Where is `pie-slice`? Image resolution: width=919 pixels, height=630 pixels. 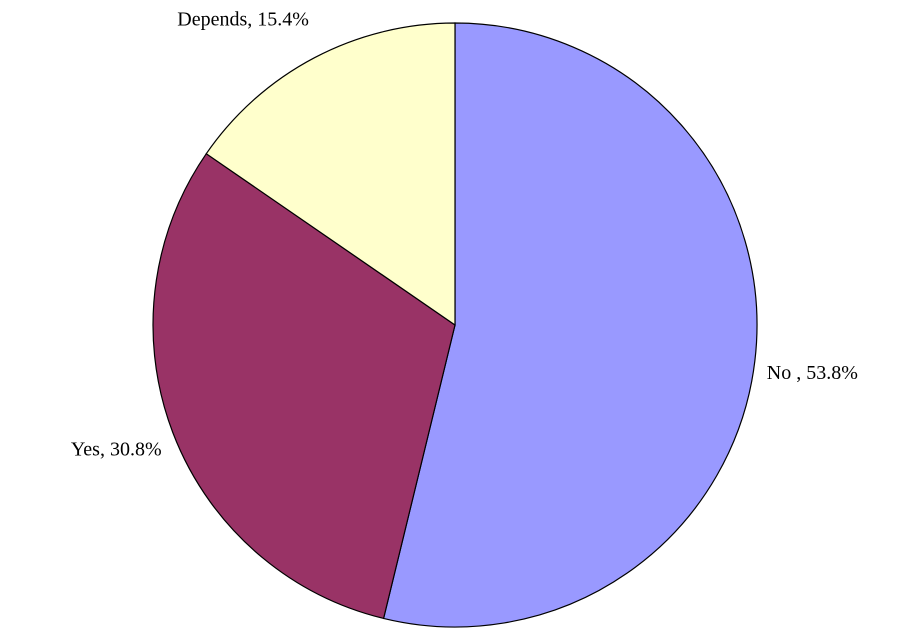
pie-slice is located at coordinates (330, 174).